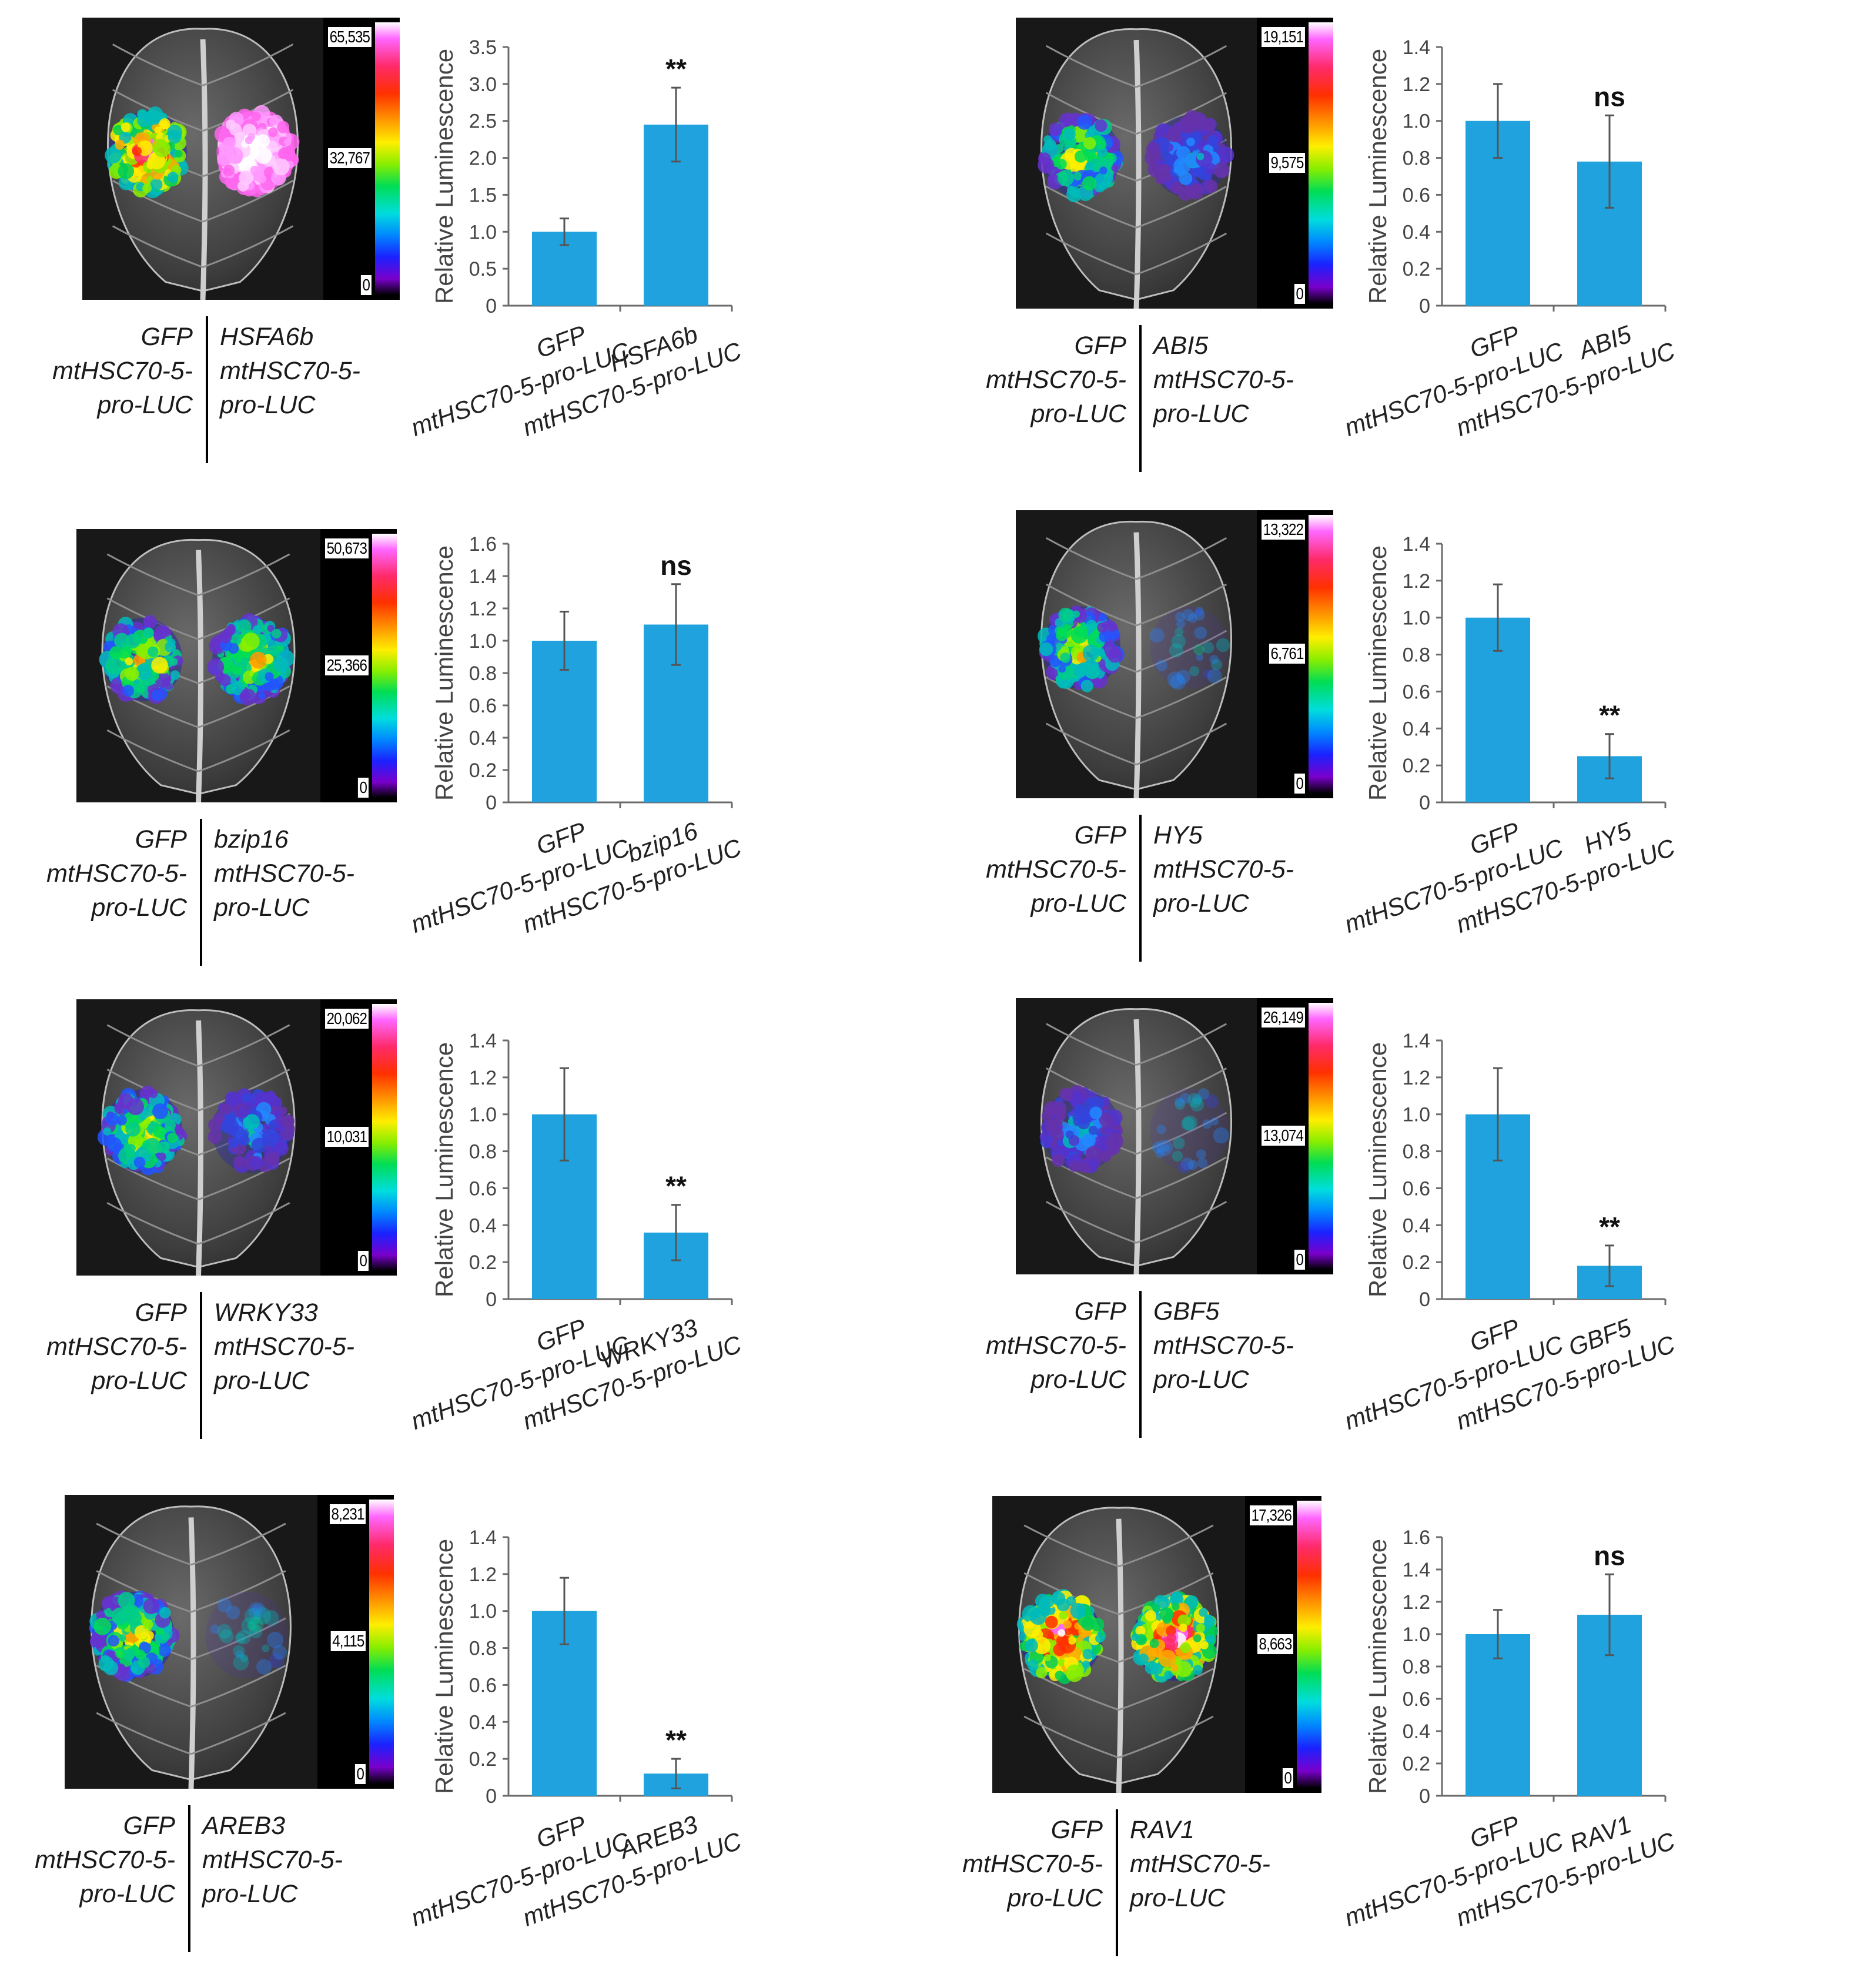  I want to click on y-tick-label: 3.0, so click(483, 84).